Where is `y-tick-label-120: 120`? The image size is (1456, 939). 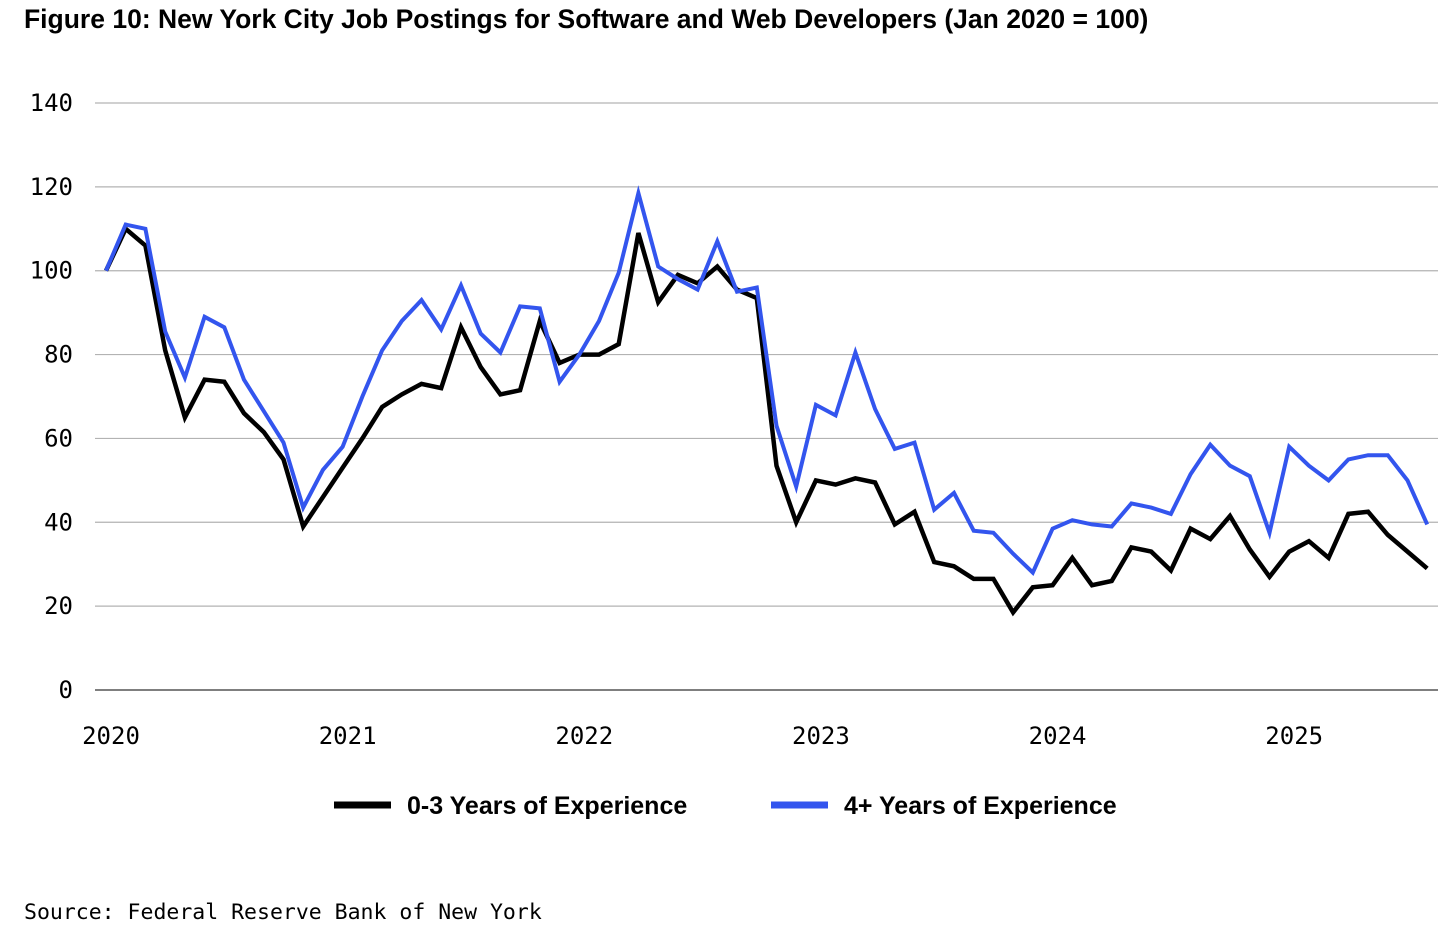 y-tick-label-120: 120 is located at coordinates (51, 187).